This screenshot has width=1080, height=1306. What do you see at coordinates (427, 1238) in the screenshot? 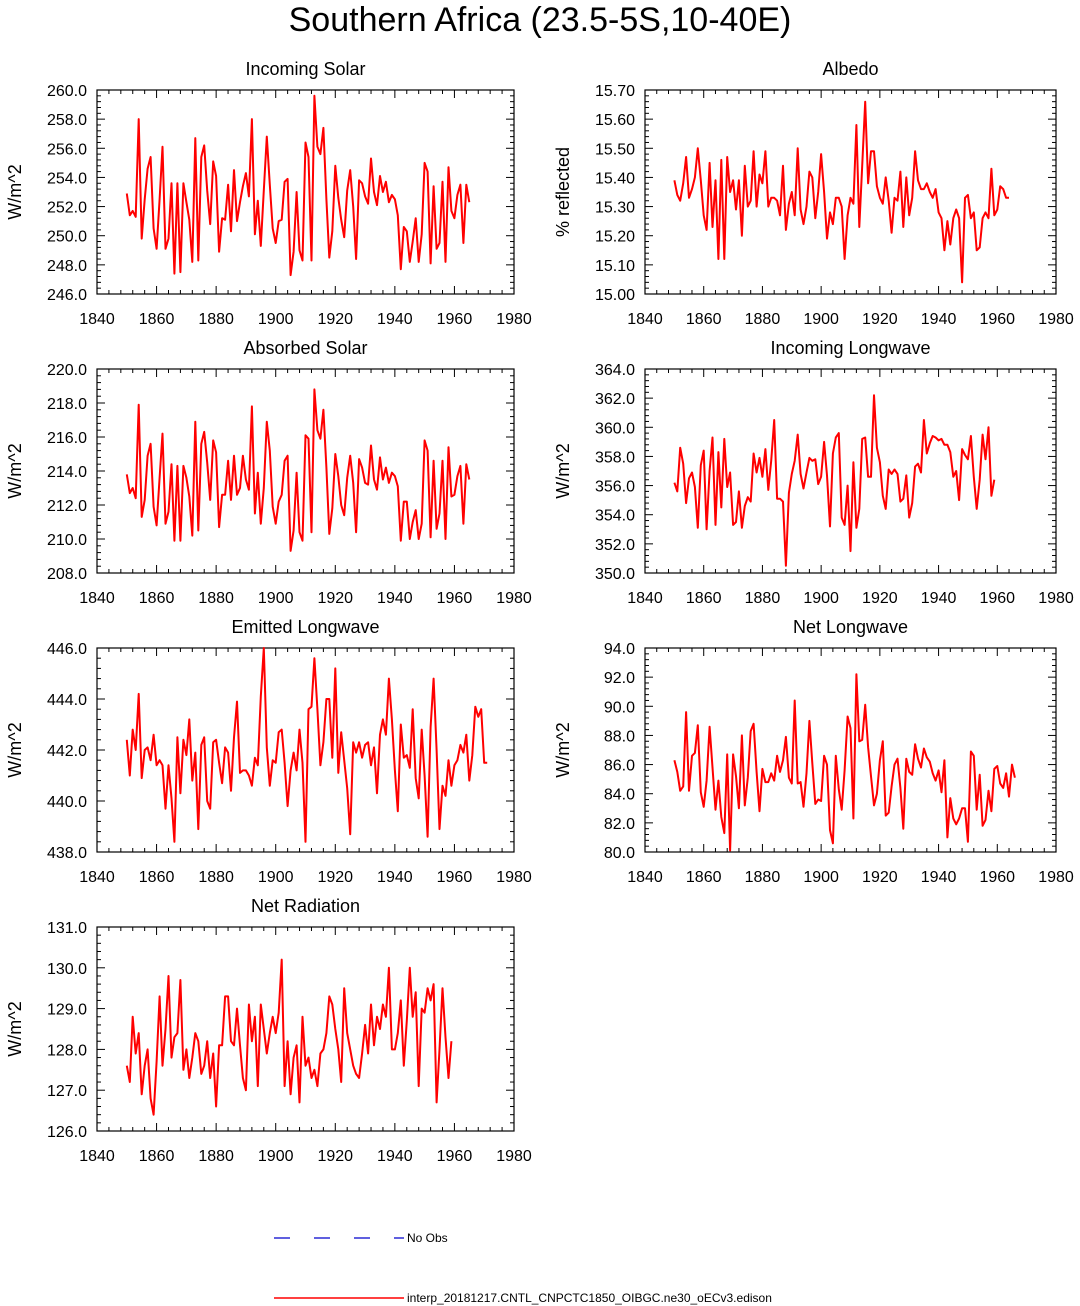
I see `legend-obs-label: No Obs` at bounding box center [427, 1238].